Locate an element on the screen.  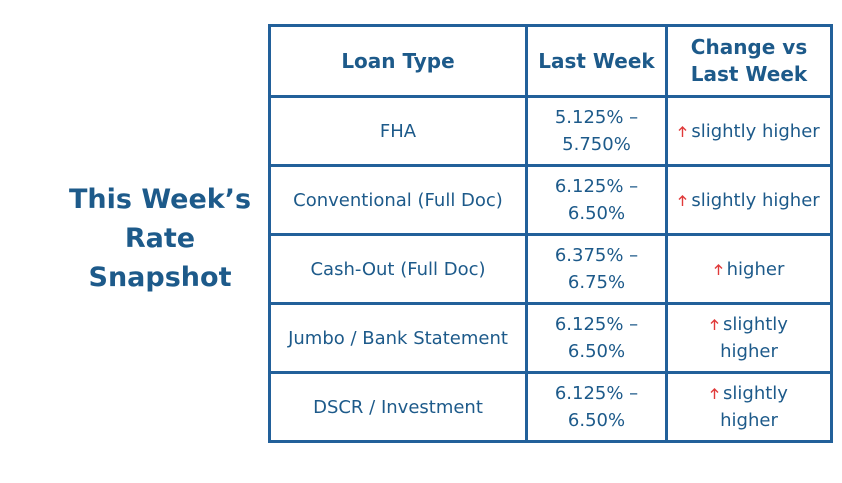
loan-type: DSCR / Investment is located at coordinates (398, 407).